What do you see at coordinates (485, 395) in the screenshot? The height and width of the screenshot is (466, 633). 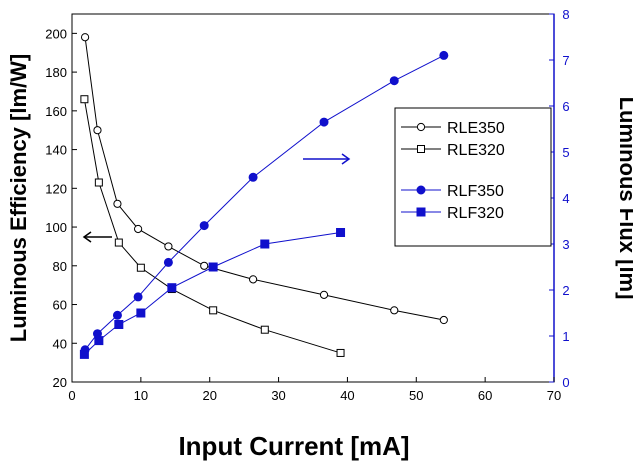 I see `x-tick-label: 60` at bounding box center [485, 395].